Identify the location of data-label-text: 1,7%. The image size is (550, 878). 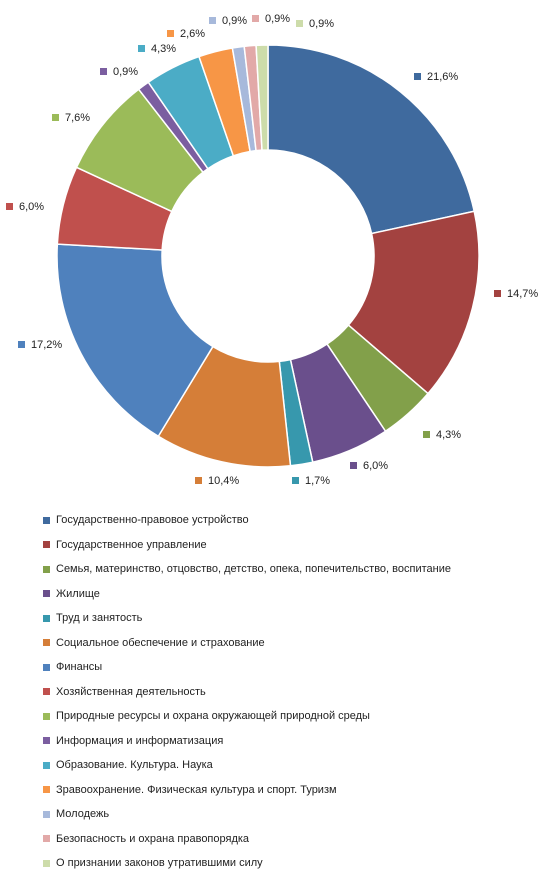
(317, 481).